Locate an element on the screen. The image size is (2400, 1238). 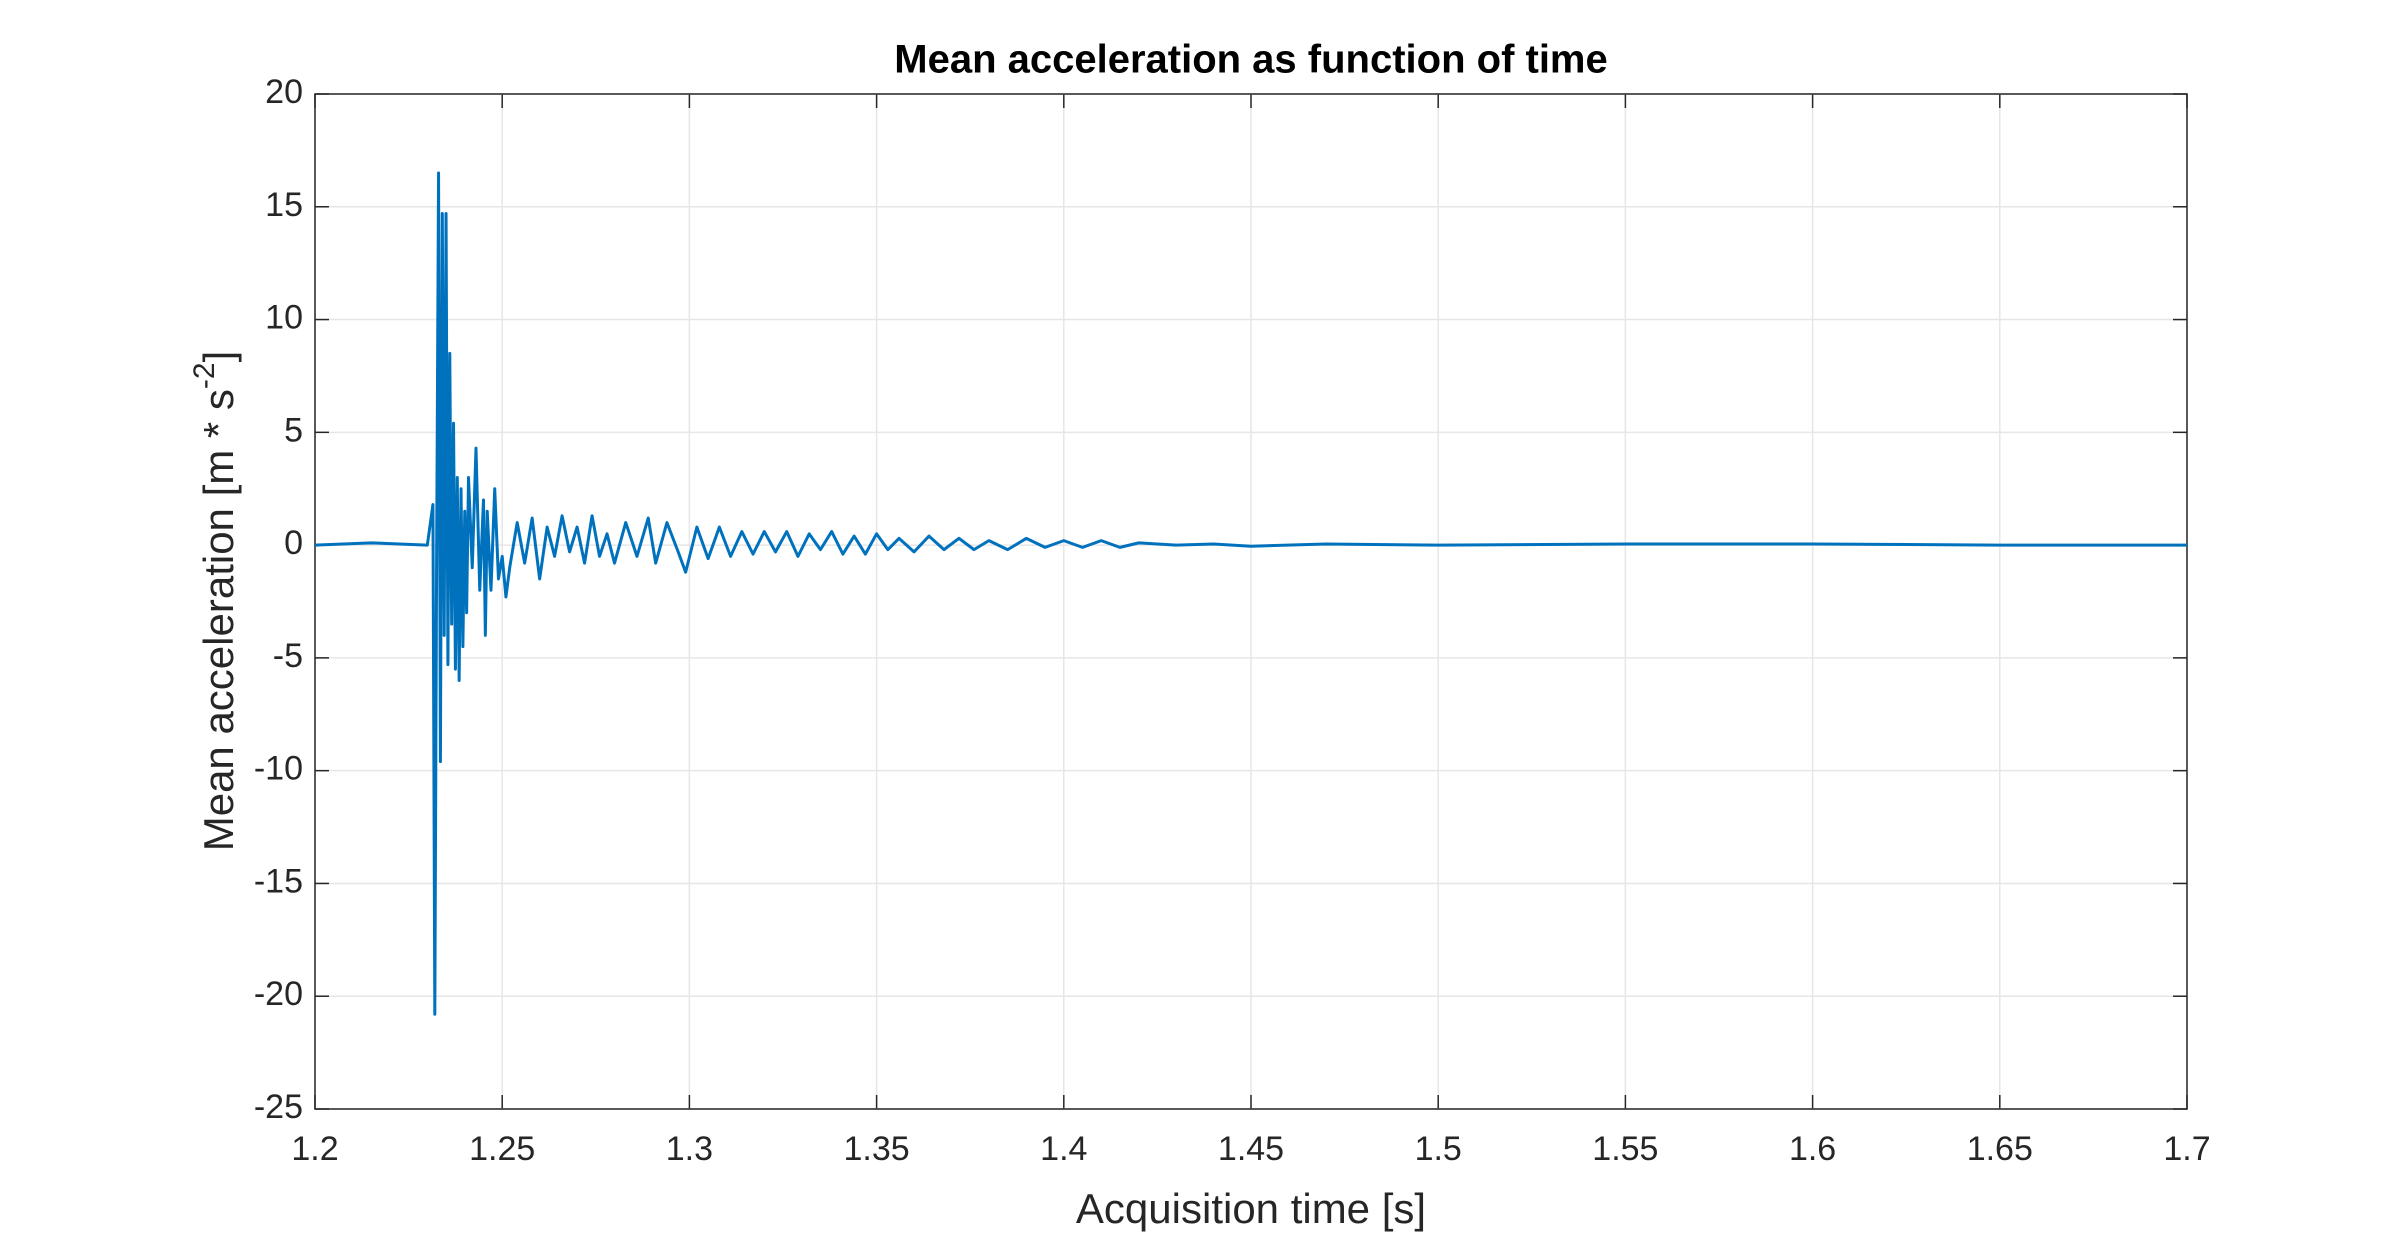
x-tick-label: 1.45 is located at coordinates (1251, 1149).